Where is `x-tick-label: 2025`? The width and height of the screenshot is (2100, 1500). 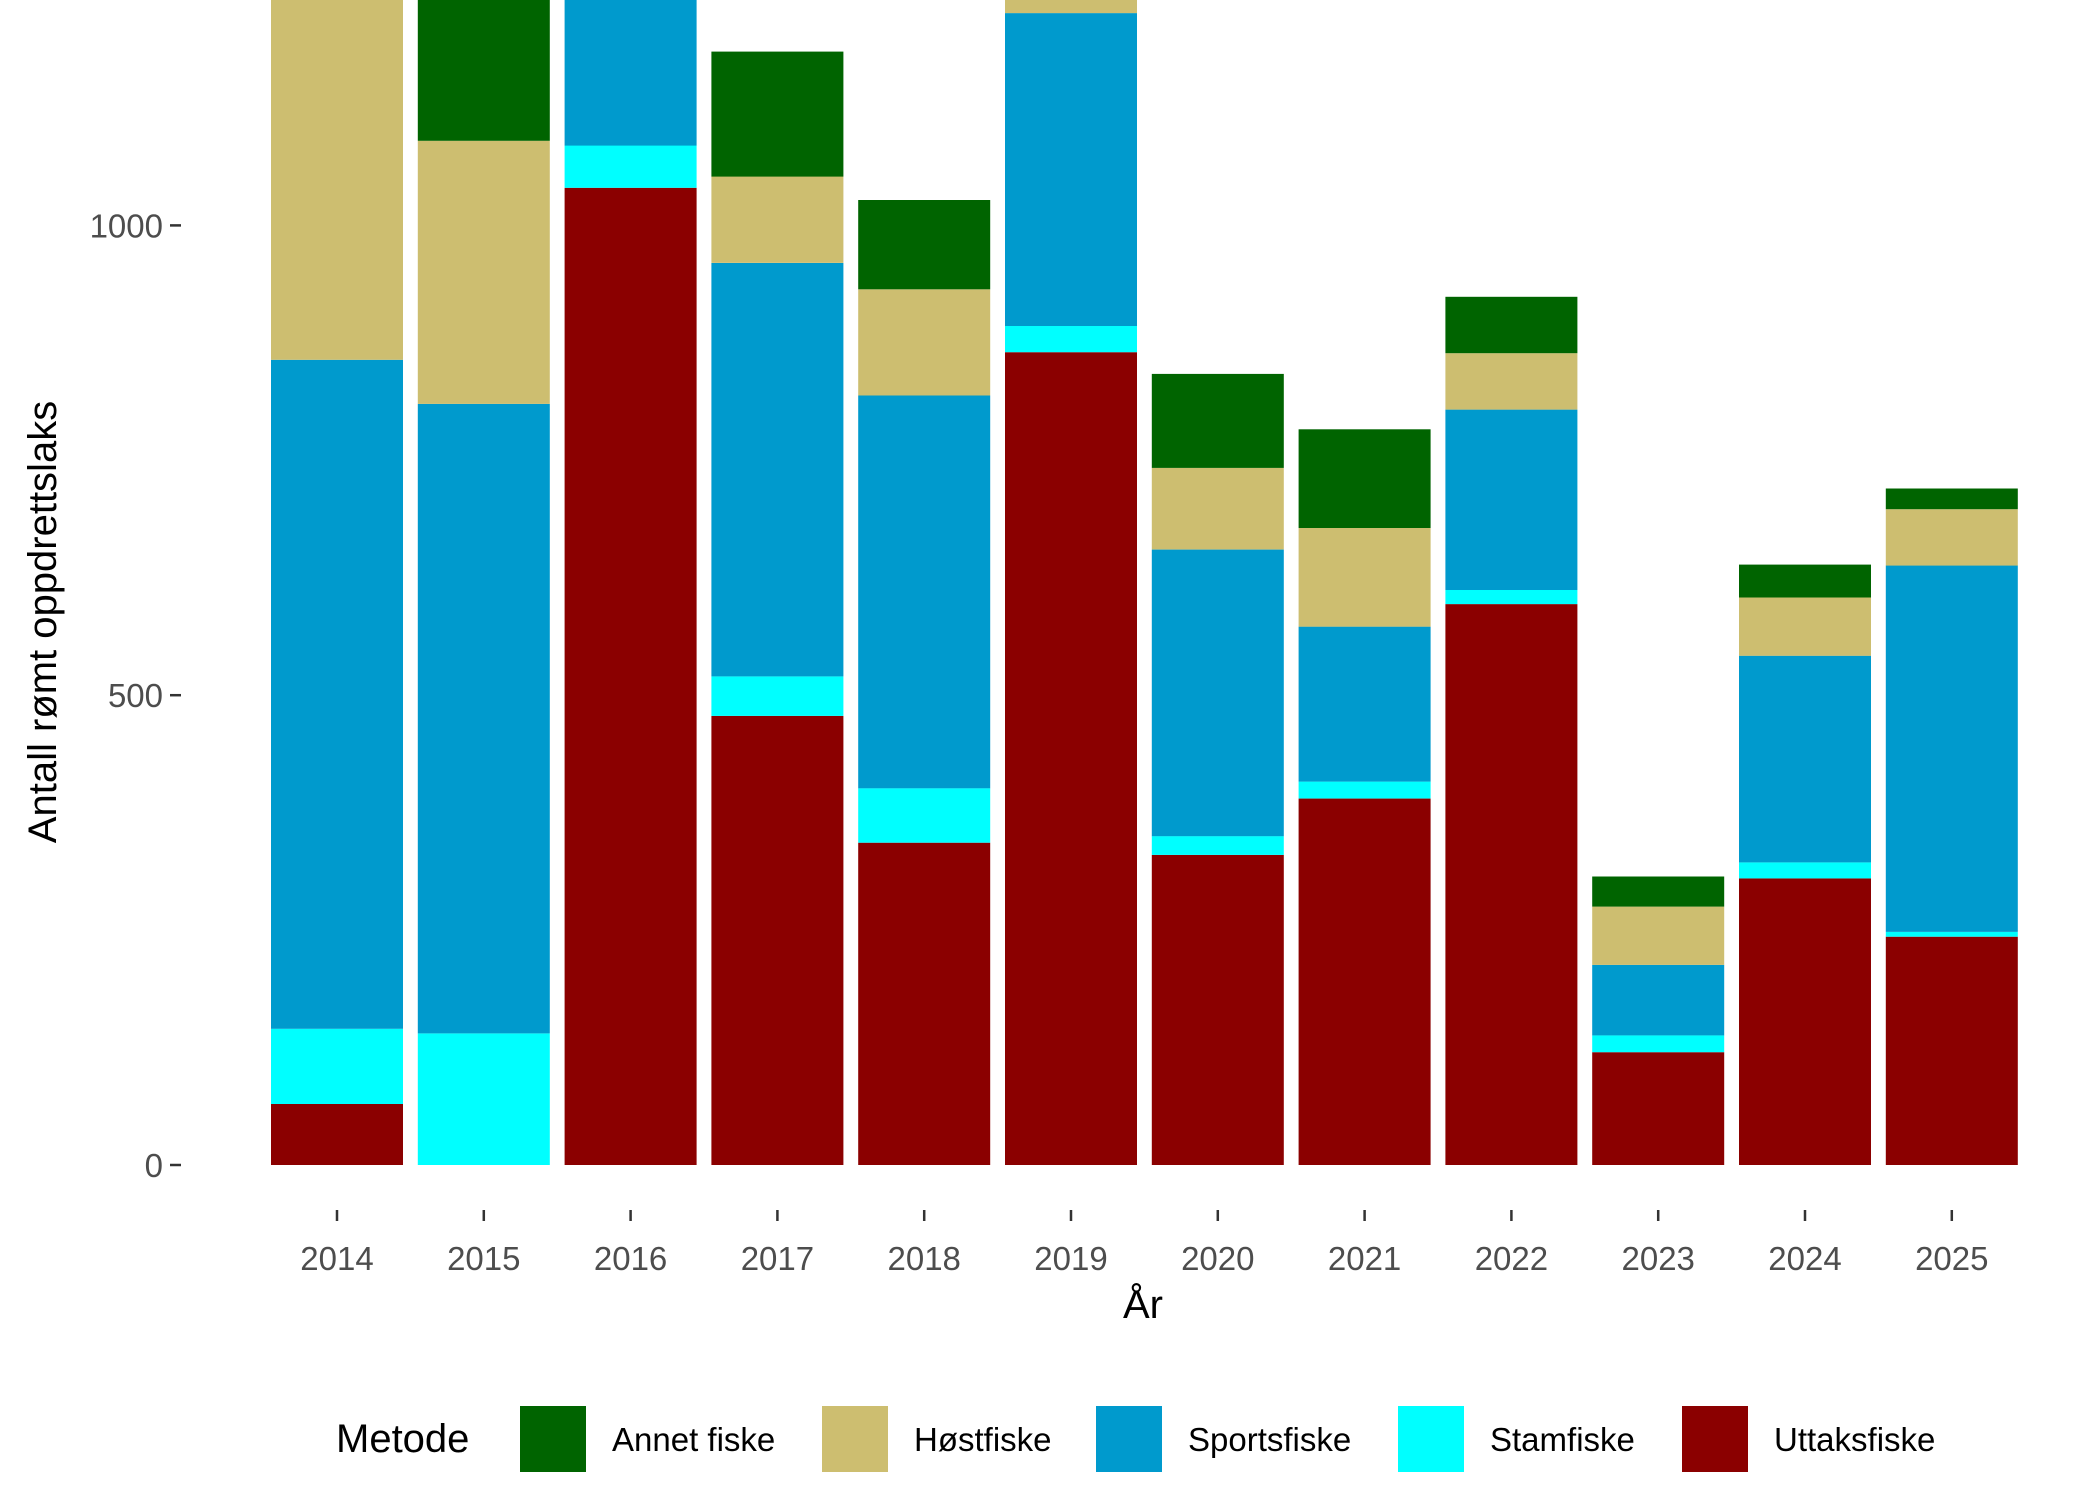 x-tick-label: 2025 is located at coordinates (1951, 1258).